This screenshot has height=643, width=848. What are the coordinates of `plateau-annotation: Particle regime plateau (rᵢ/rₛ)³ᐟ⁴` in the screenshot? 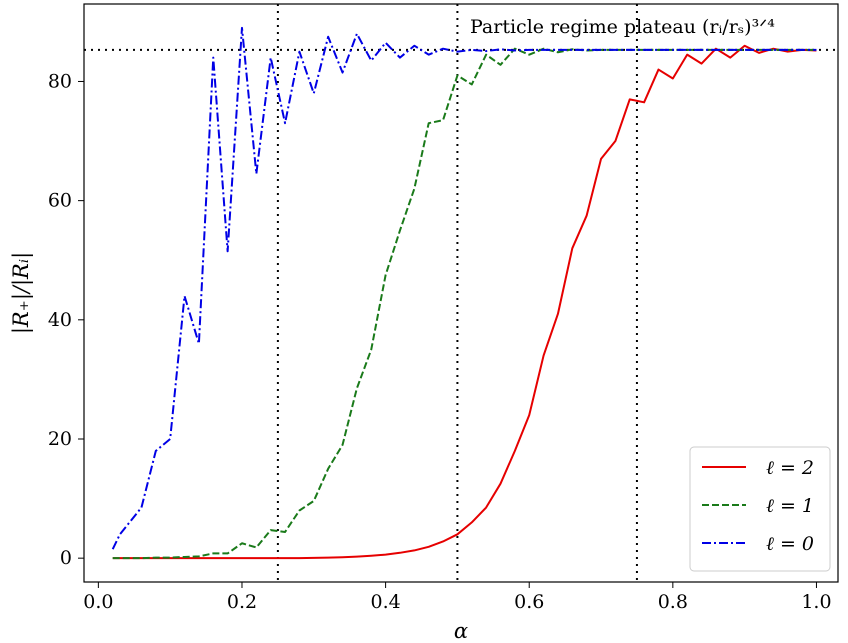 It's located at (622, 27).